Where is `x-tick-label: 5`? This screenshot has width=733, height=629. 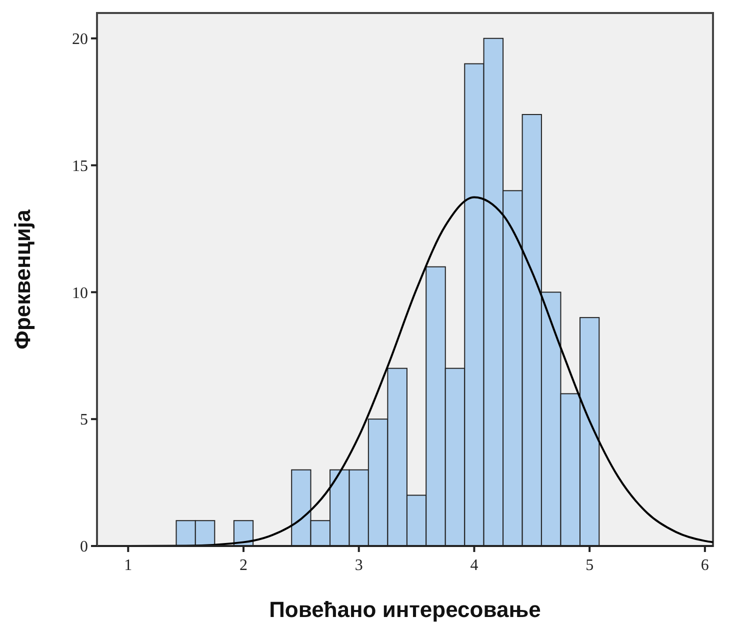
x-tick-label: 5 is located at coordinates (590, 565).